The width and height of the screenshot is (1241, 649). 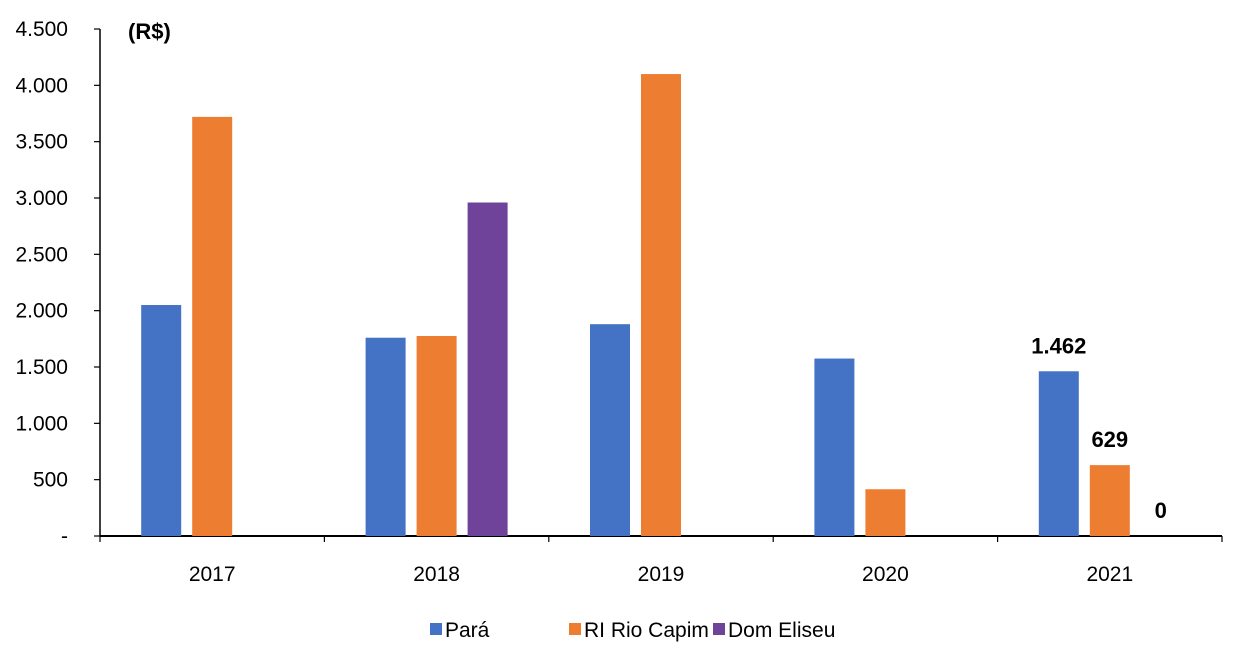 I want to click on y-tick-label: -, so click(x=64, y=536).